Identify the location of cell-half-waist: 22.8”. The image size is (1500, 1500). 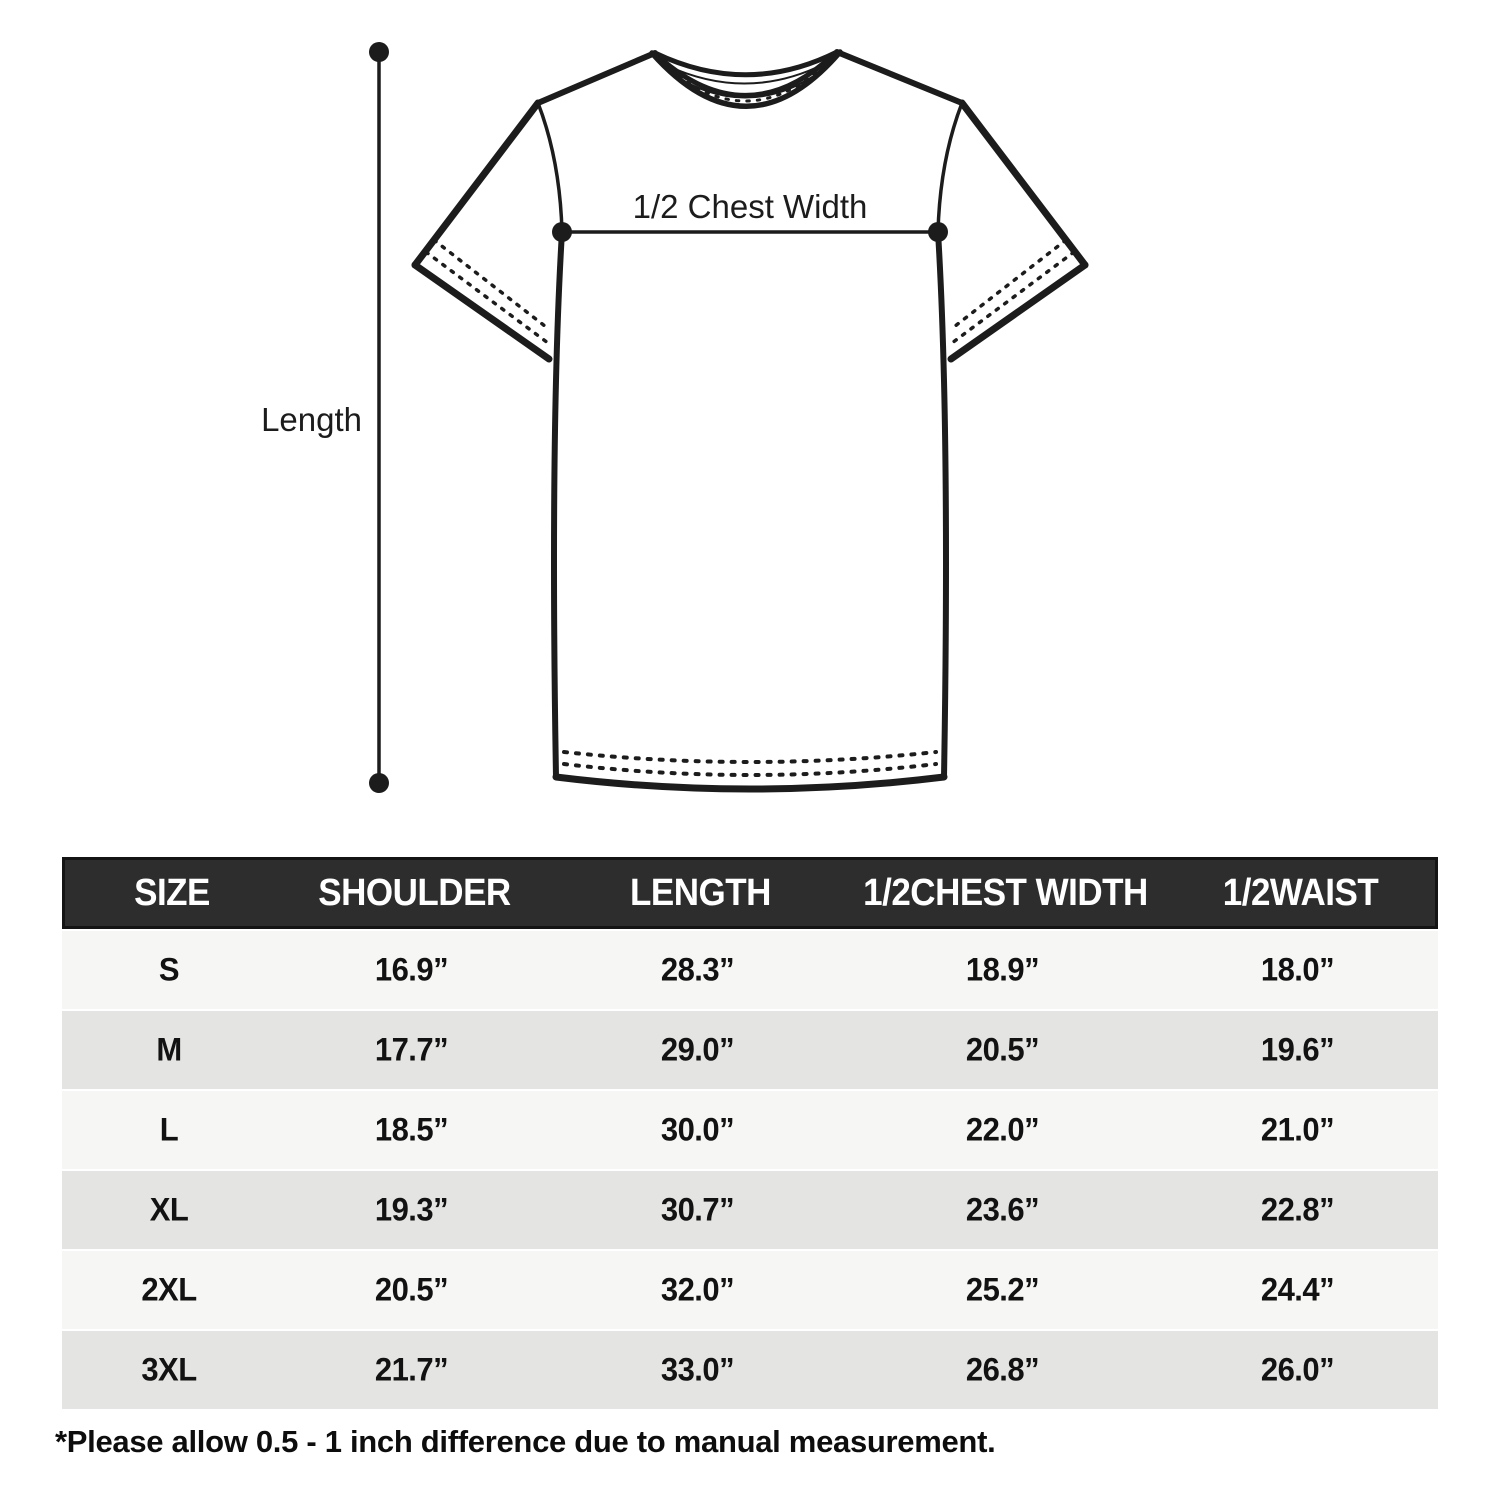
(1297, 1209).